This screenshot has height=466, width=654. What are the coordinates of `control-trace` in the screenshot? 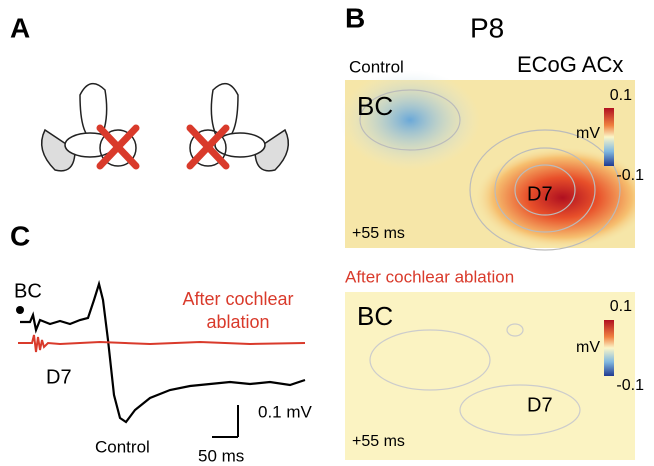 It's located at (163, 351).